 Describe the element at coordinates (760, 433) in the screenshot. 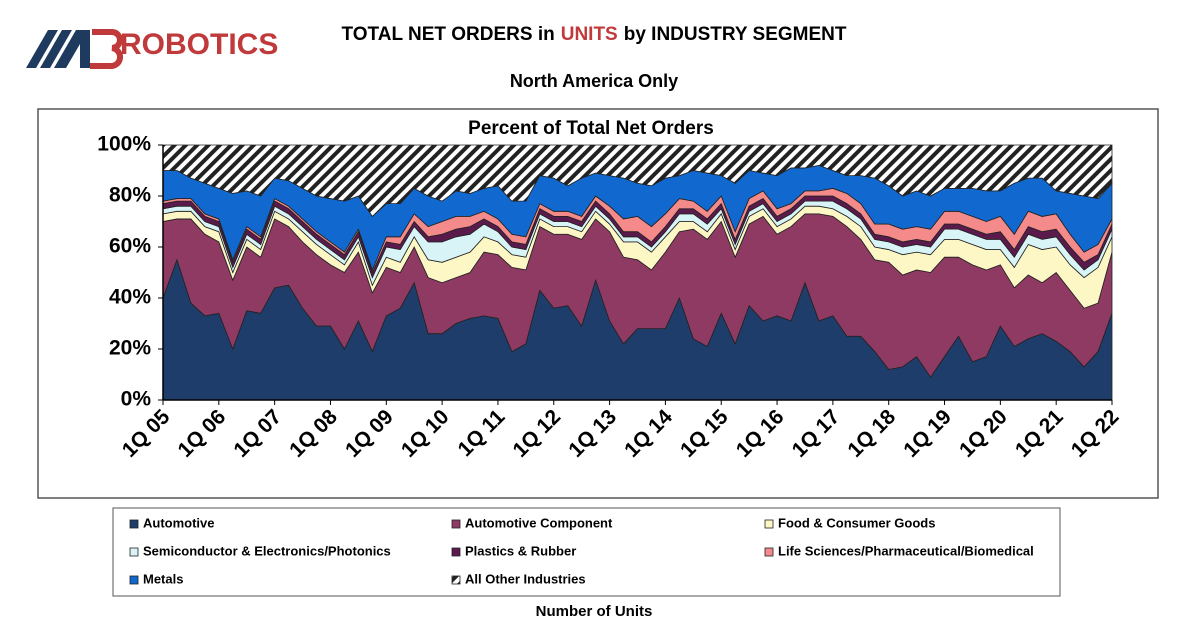

I see `x-tick-label: 1Q 16` at that location.